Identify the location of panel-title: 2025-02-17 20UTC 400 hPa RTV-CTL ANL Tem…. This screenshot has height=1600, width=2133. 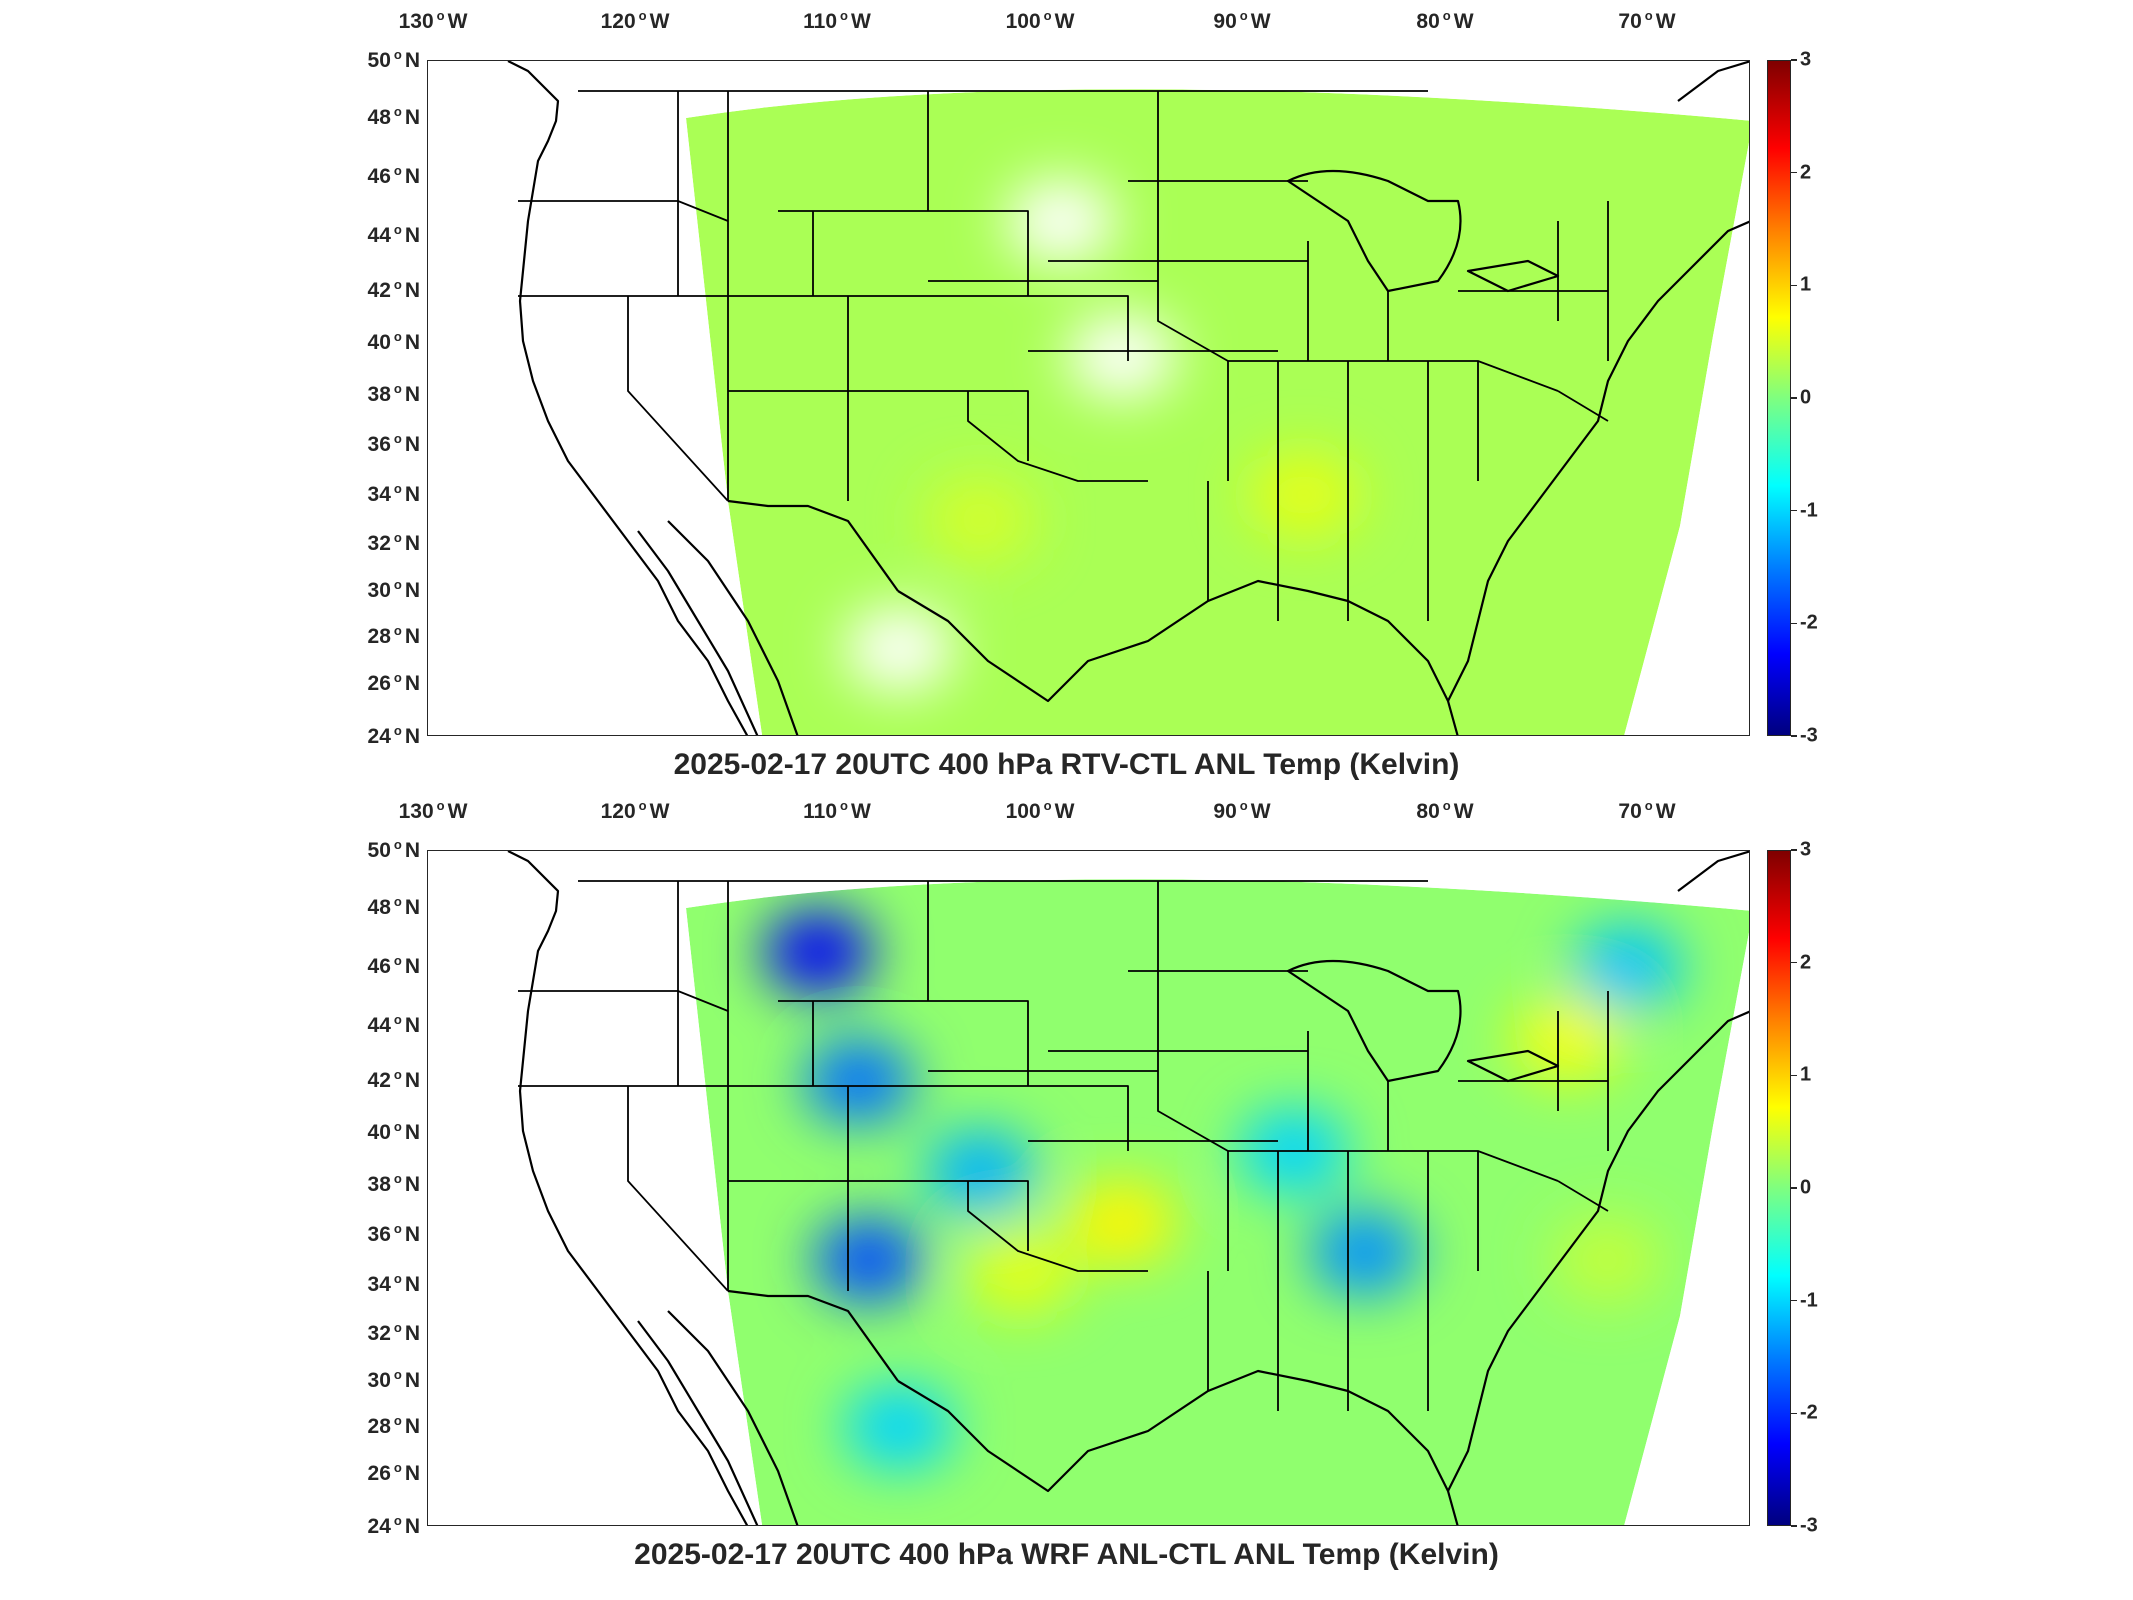
(1066, 764).